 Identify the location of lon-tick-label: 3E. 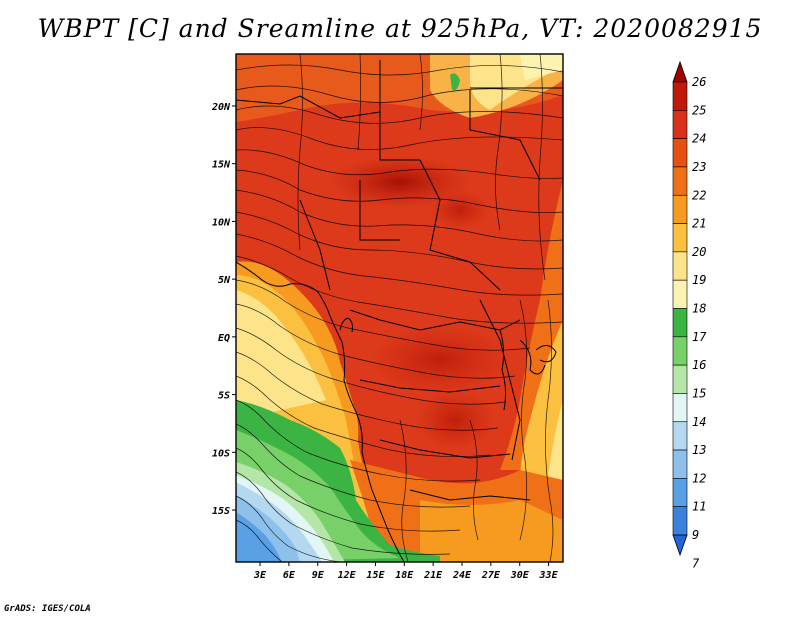
(260, 575).